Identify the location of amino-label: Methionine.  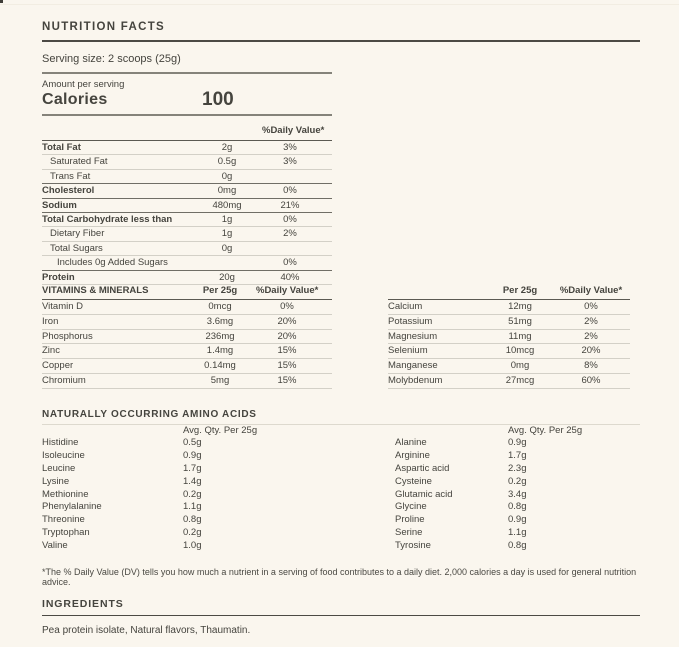
(65, 494).